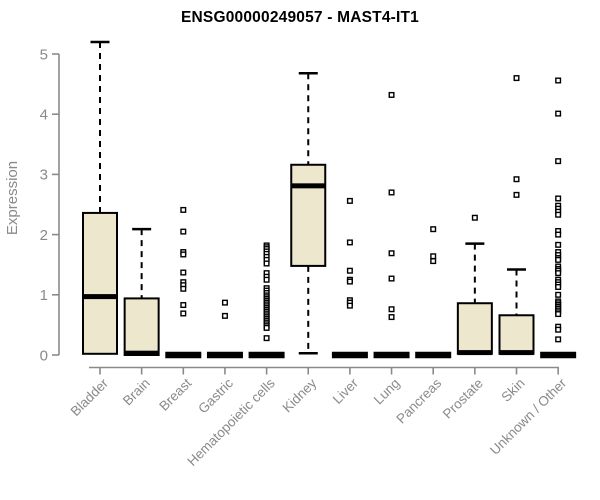 Image resolution: width=600 pixels, height=500 pixels. What do you see at coordinates (141, 291) in the screenshot?
I see `box-group-brain` at bounding box center [141, 291].